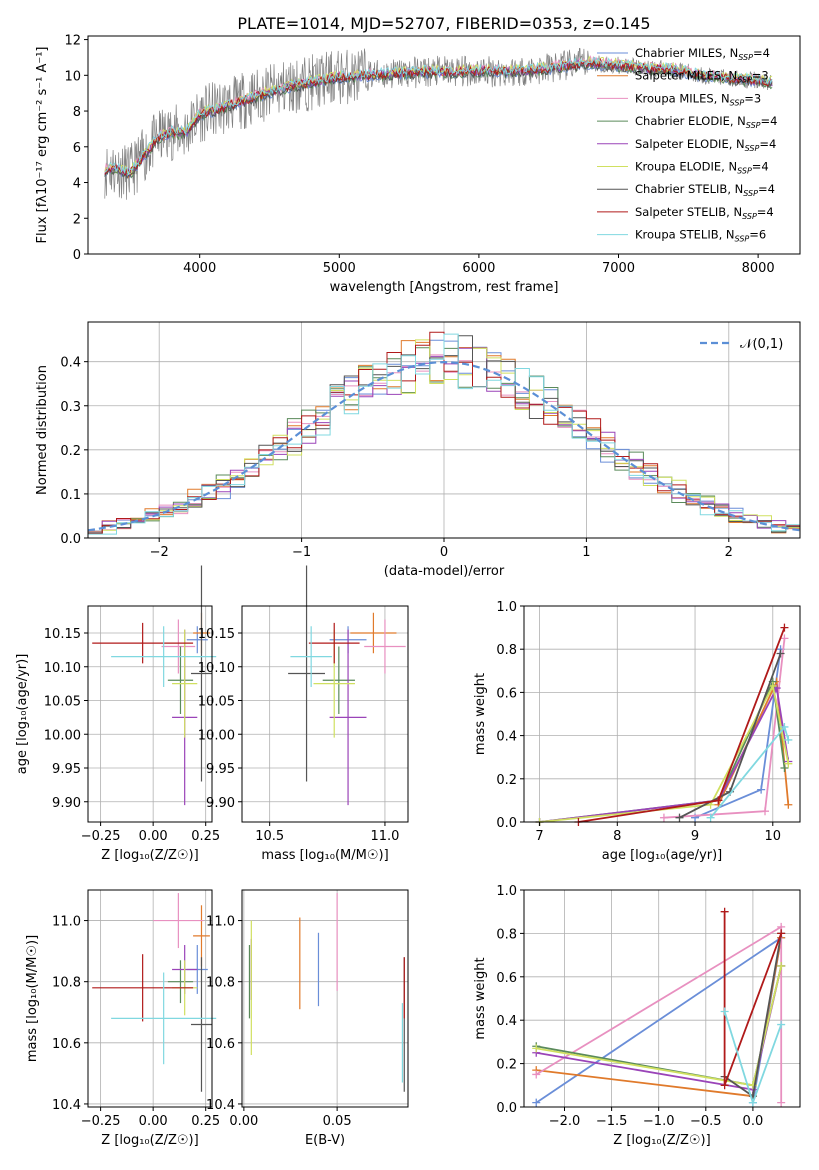 This screenshot has height=1170, width=819. I want to click on errorbar-chabrier-stelib, so click(306, 673).